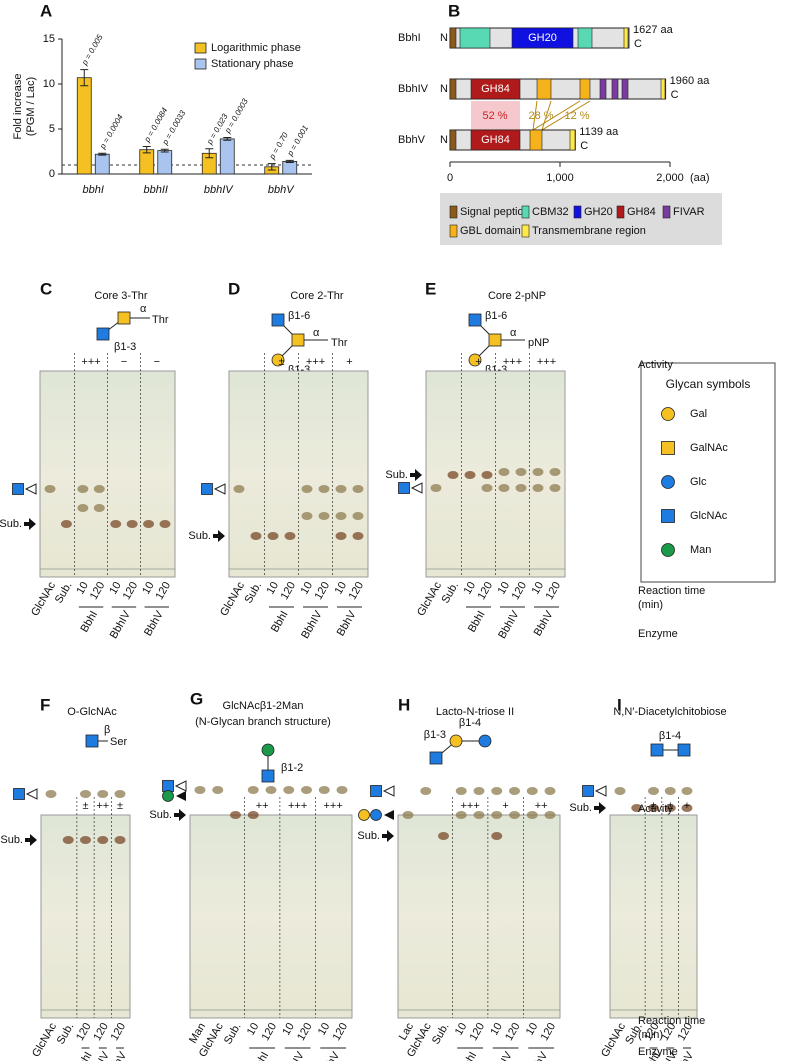 The height and width of the screenshot is (1061, 790). Describe the element at coordinates (671, 591) in the screenshot. I see `row-label: Reaction time` at that location.